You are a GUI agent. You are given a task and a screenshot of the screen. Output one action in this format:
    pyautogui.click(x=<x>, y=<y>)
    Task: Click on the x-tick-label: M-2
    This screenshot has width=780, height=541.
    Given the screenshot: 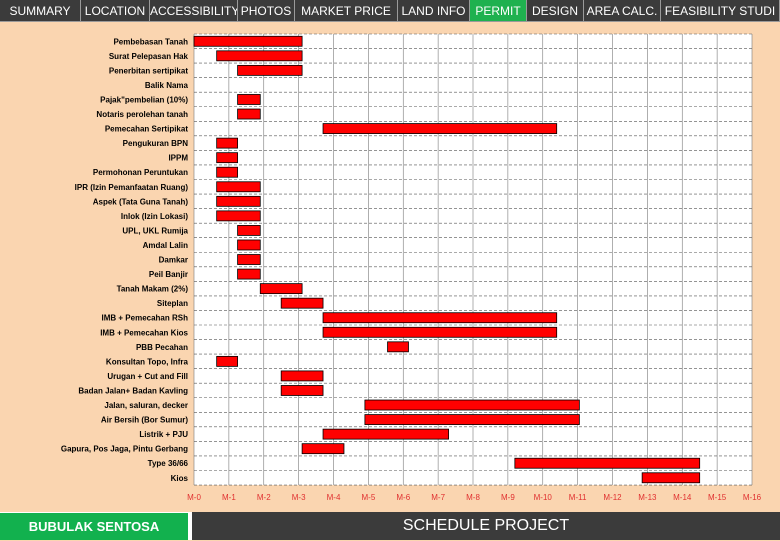 What is the action you would take?
    pyautogui.click(x=264, y=497)
    